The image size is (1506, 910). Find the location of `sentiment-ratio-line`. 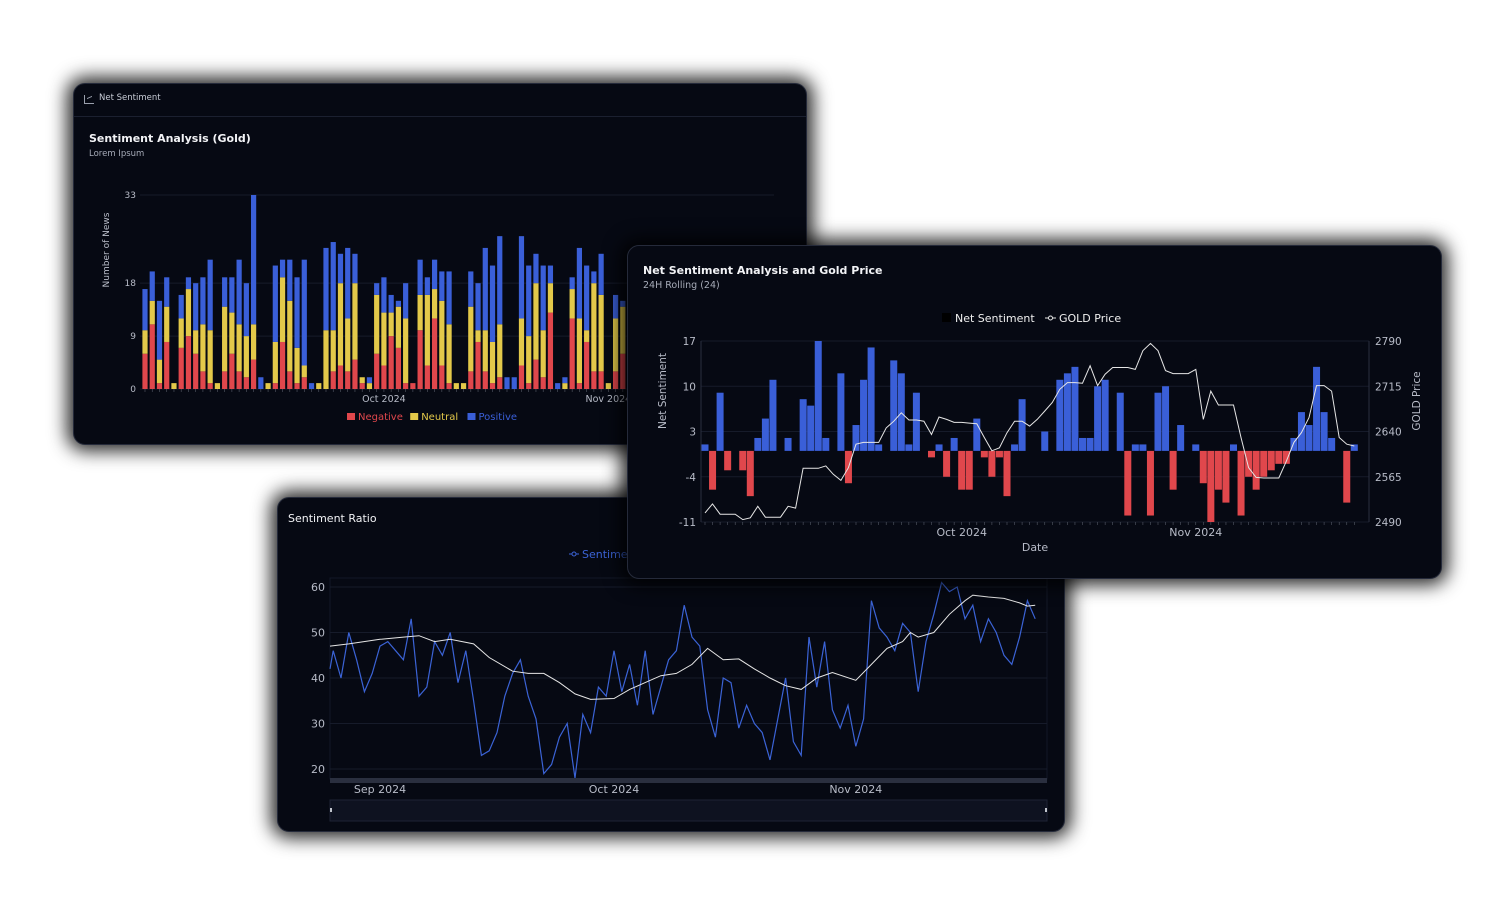

sentiment-ratio-line is located at coordinates (682, 680).